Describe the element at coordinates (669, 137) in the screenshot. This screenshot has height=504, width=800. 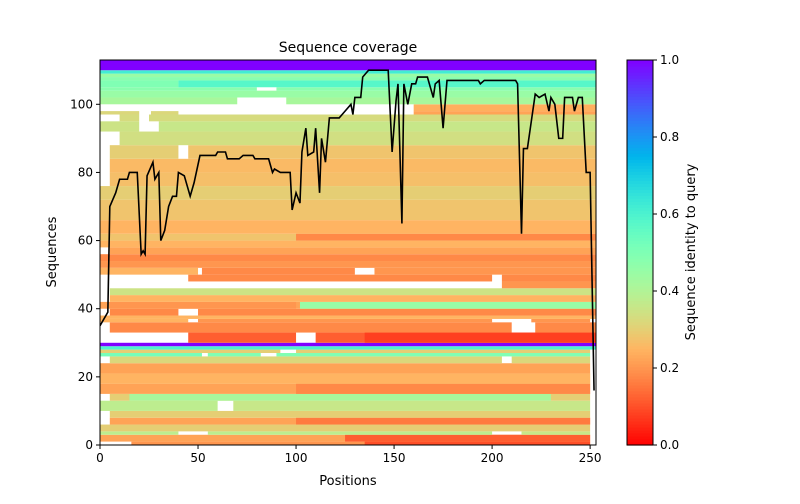
I see `colorbar-tick-label: 0.8` at that location.